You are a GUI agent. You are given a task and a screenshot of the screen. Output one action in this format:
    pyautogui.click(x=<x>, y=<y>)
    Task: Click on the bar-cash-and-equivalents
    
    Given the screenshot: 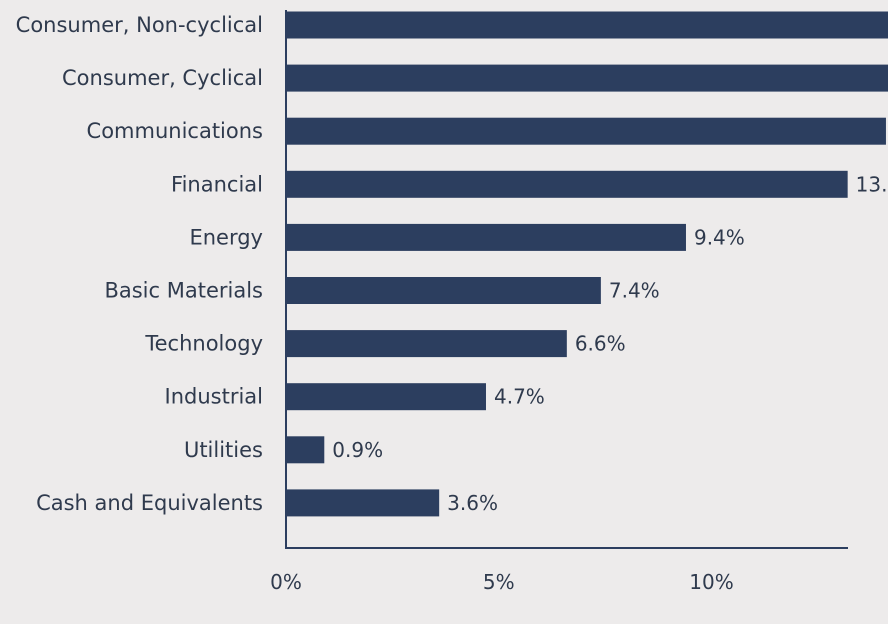 What is the action you would take?
    pyautogui.click(x=363, y=503)
    